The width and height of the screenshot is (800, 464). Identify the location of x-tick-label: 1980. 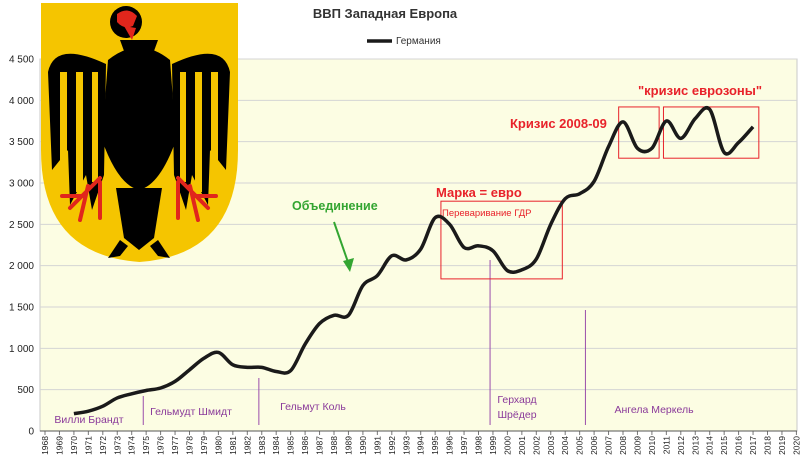
(218, 445).